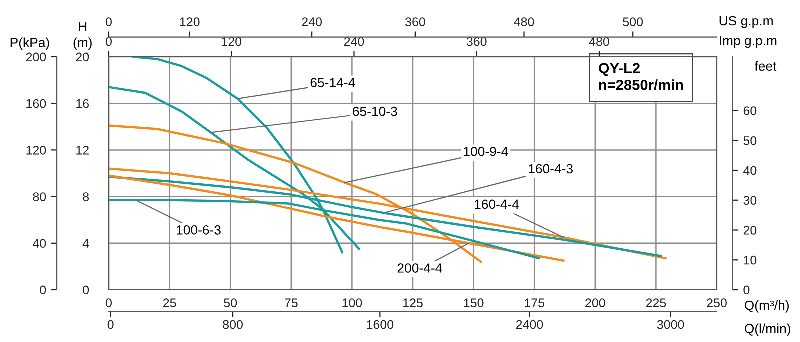  I want to click on x-tick-label: 0, so click(109, 303).